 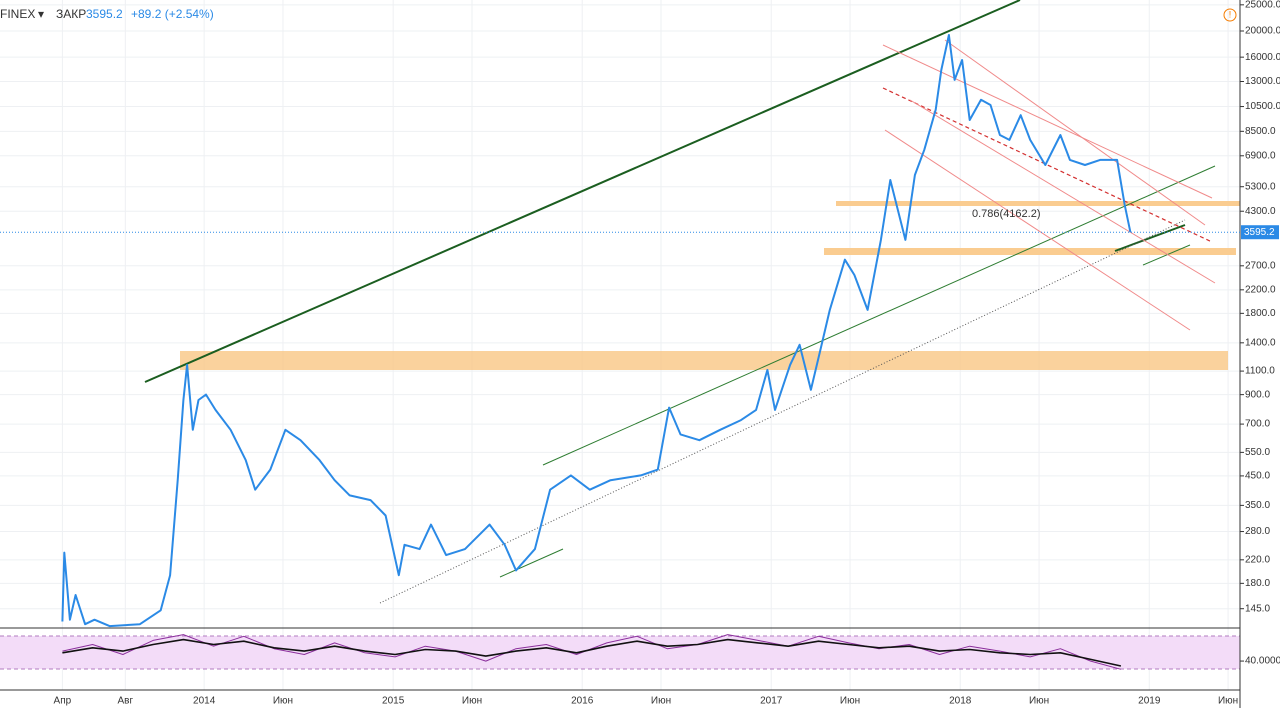 I want to click on y-tick-label: 1400.0, so click(x=1260, y=342).